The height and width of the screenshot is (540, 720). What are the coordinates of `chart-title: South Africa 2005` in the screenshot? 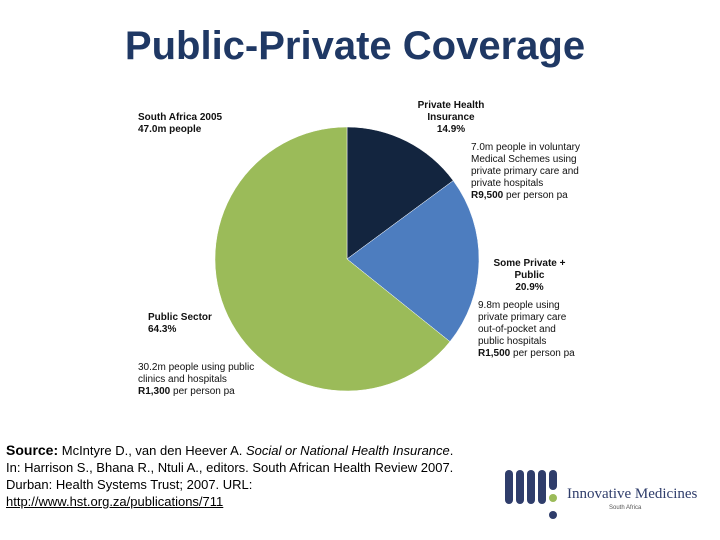 It's located at (180, 117).